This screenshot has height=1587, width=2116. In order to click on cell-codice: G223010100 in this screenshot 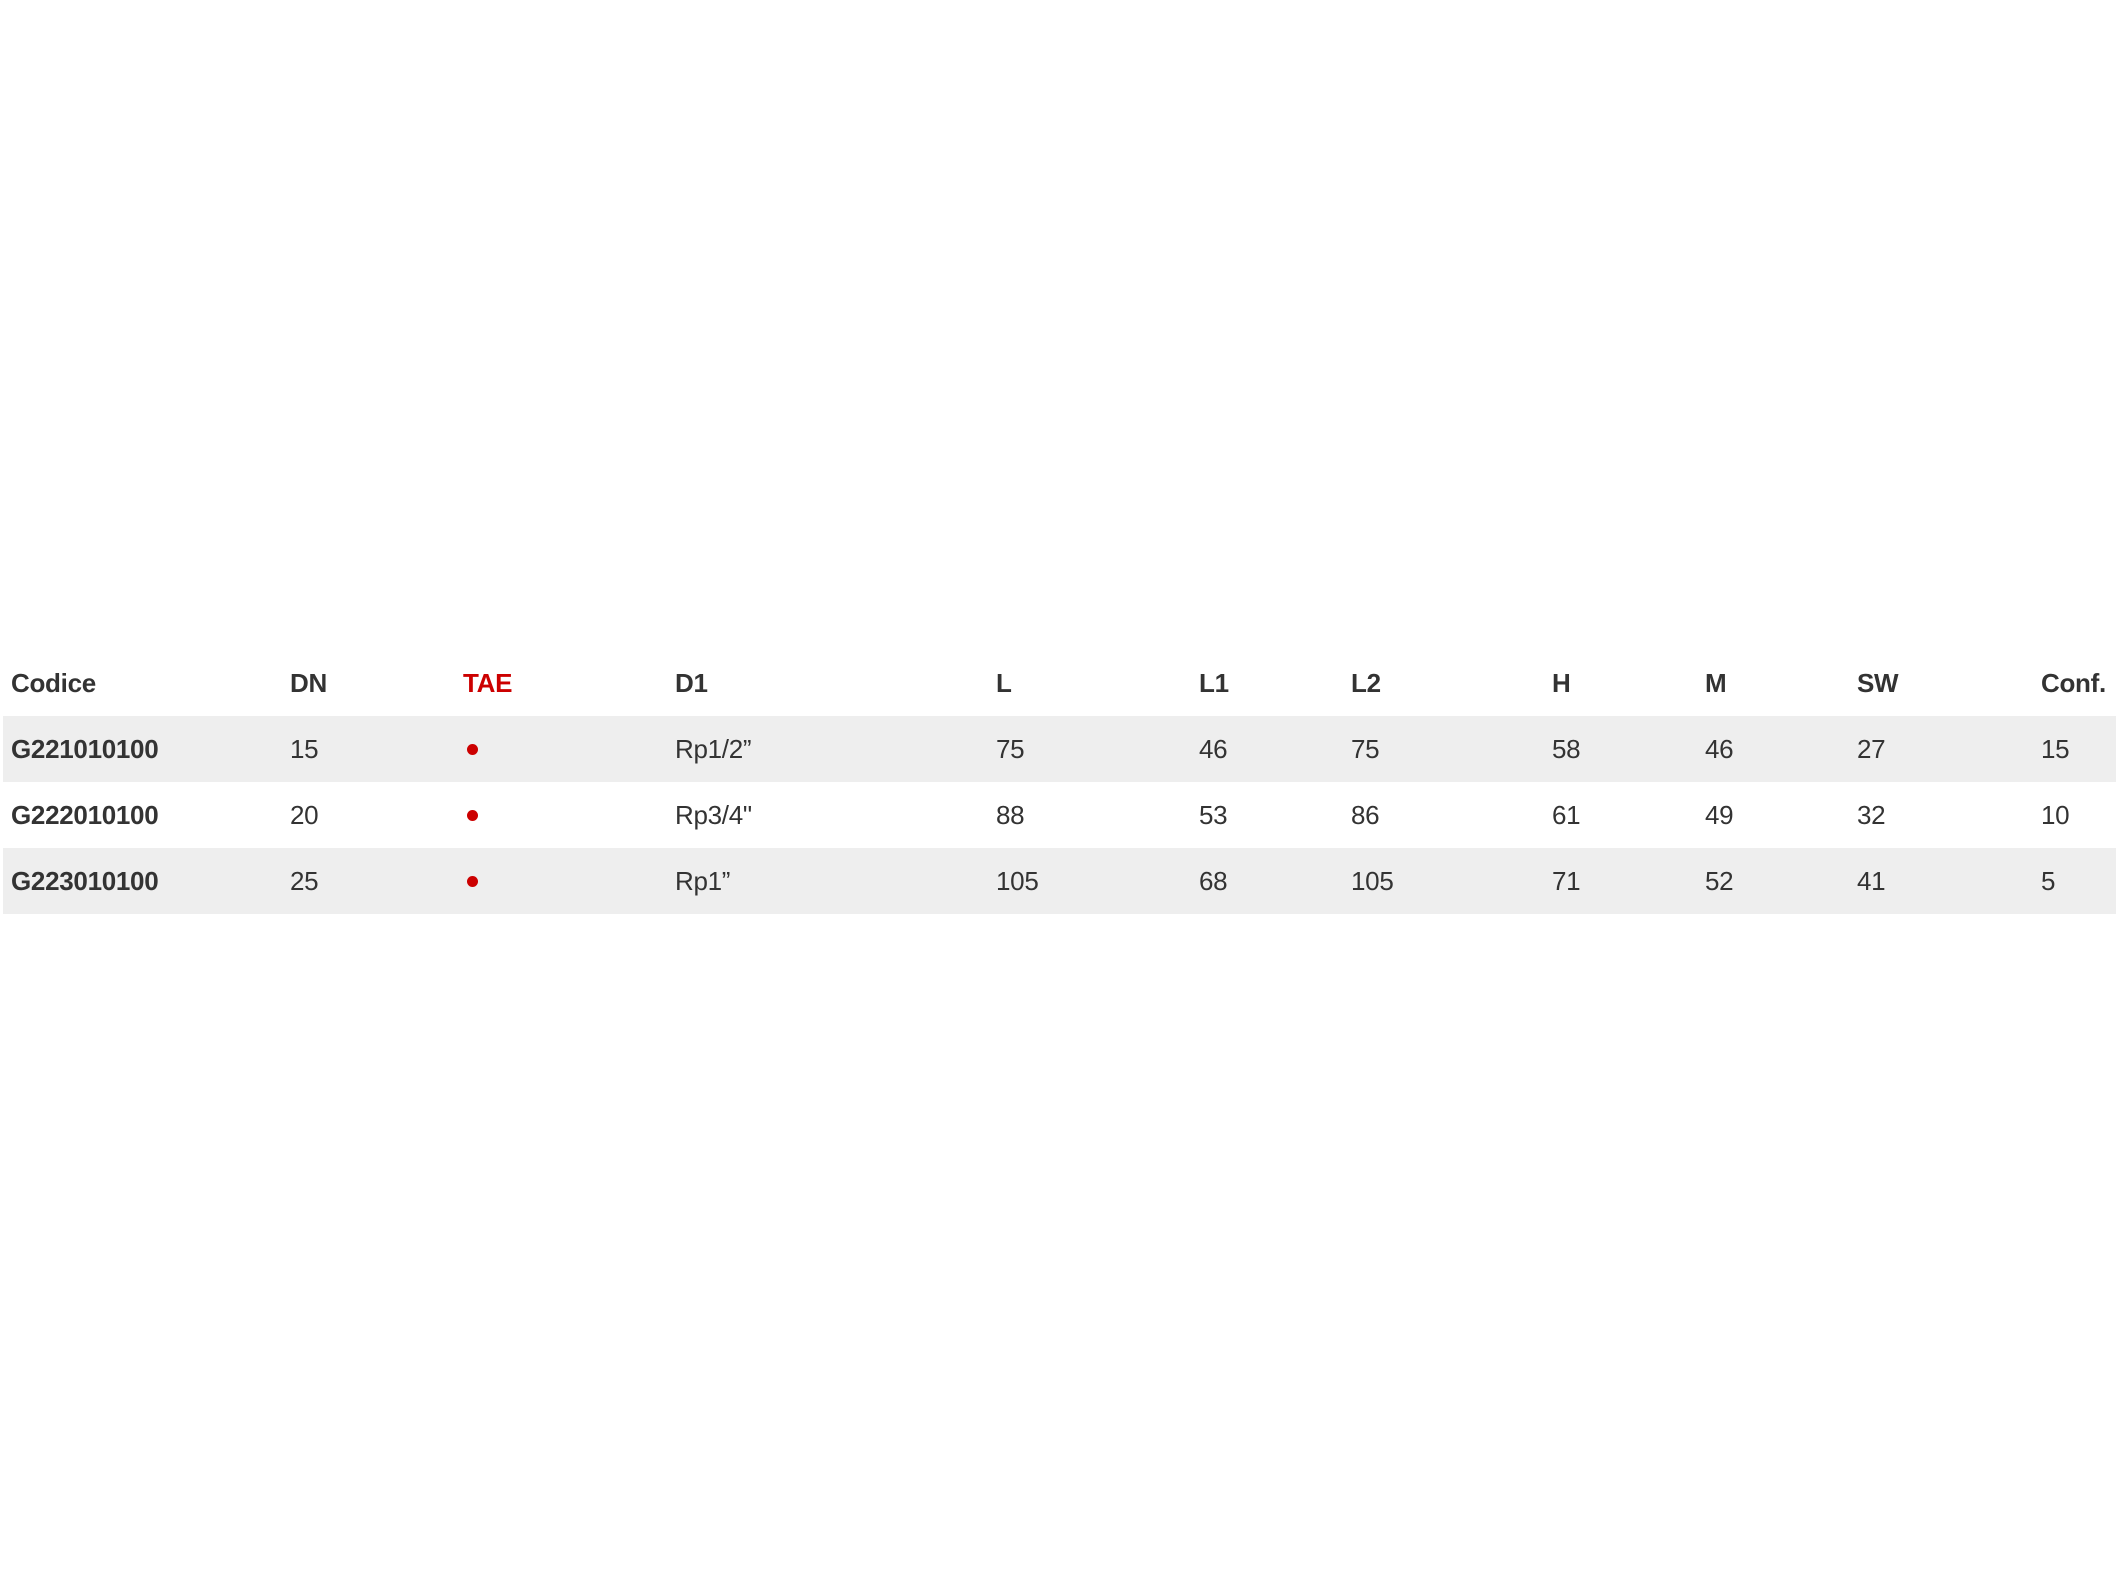, I will do `click(85, 880)`.